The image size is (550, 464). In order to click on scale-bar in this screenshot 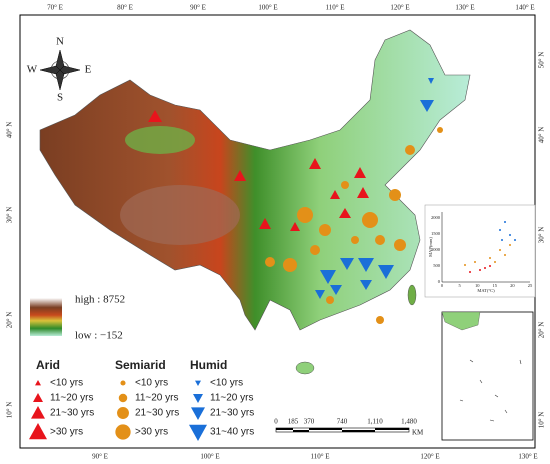, I will do `click(342, 430)`.